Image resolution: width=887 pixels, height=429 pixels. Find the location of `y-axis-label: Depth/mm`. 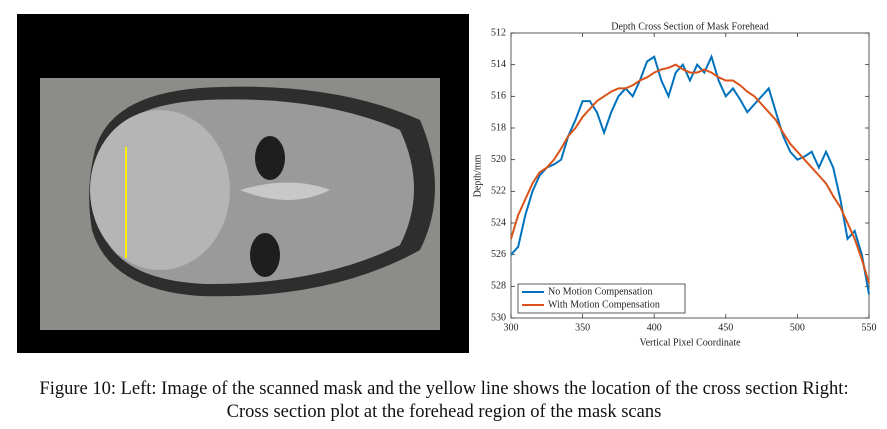

y-axis-label: Depth/mm is located at coordinates (477, 175).